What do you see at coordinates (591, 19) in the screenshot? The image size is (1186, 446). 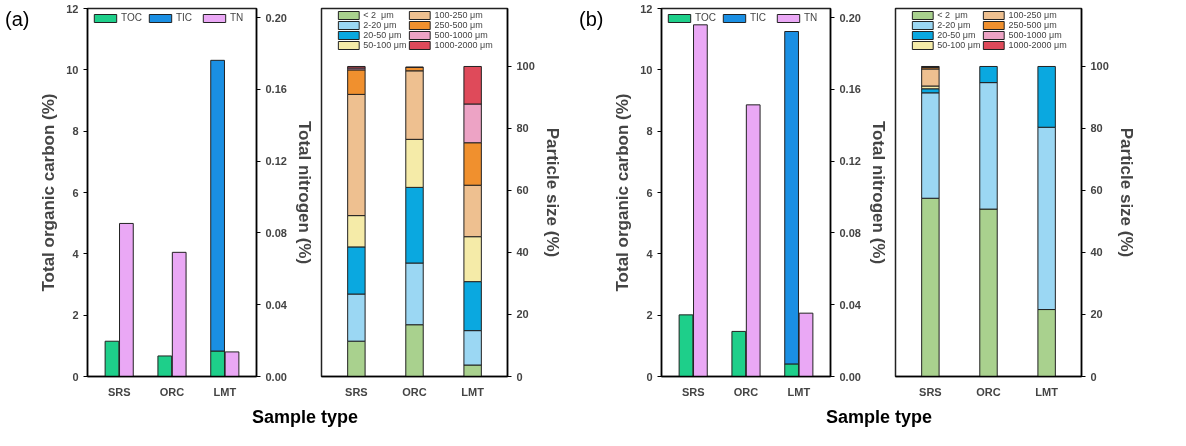 I see `text: (b)` at bounding box center [591, 19].